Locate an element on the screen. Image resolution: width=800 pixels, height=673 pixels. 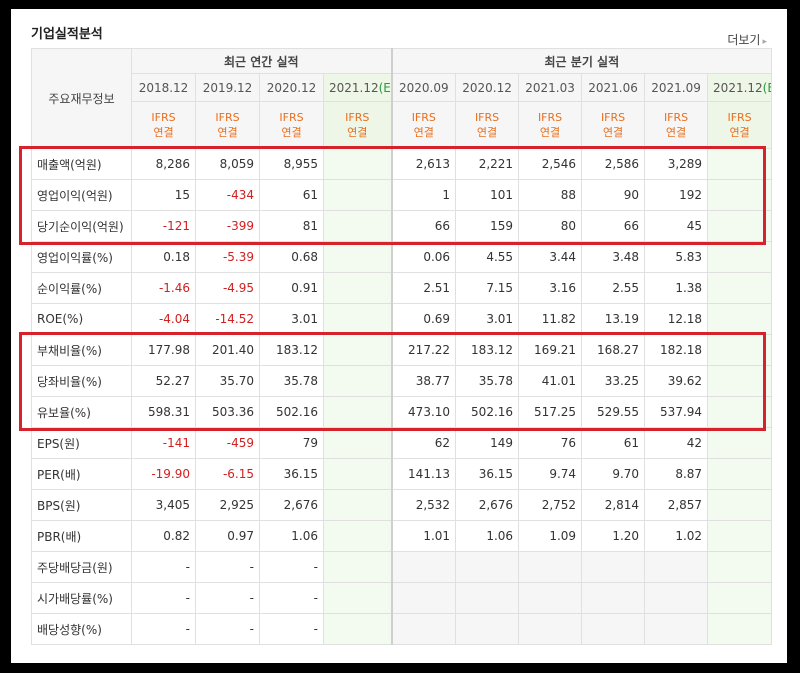
annual-value-cell: 3.01 is located at coordinates (291, 319).